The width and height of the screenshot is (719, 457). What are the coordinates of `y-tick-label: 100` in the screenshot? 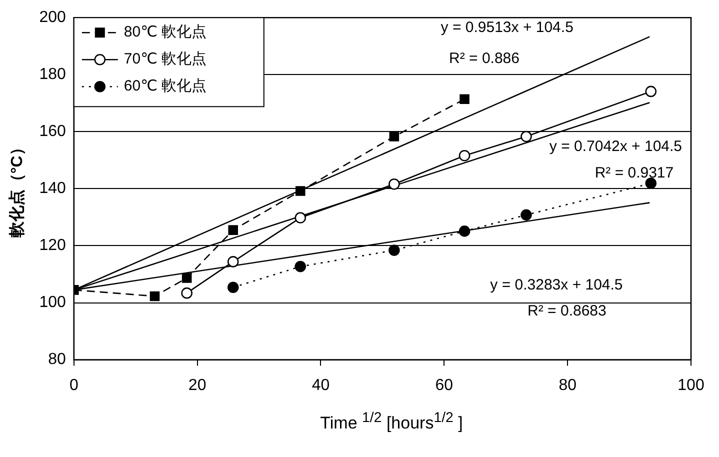 It's located at (52, 303).